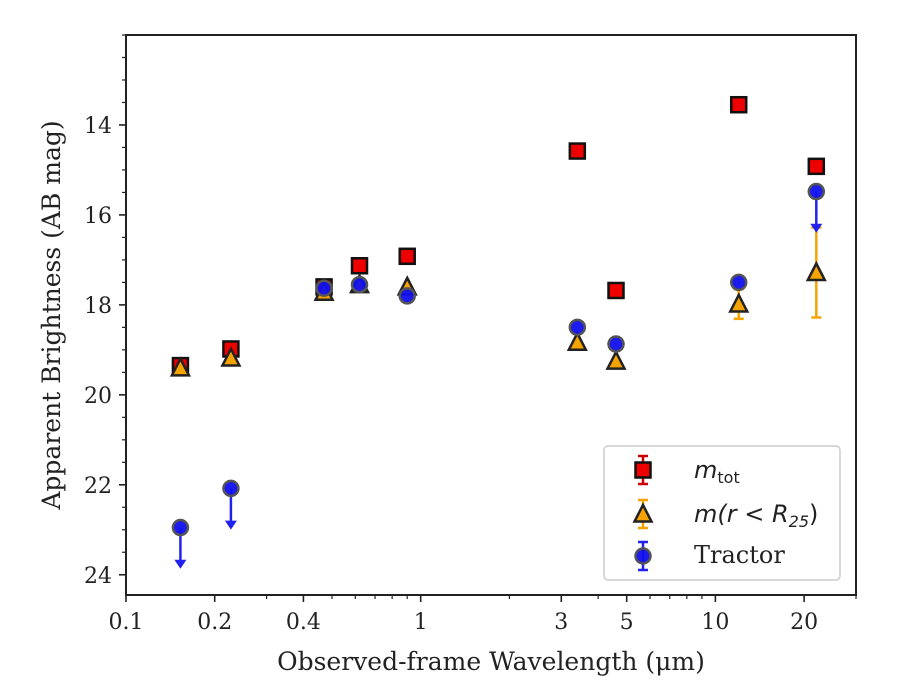 This screenshot has width=900, height=700. Describe the element at coordinates (98, 216) in the screenshot. I see `y-tick-label: 16` at that location.